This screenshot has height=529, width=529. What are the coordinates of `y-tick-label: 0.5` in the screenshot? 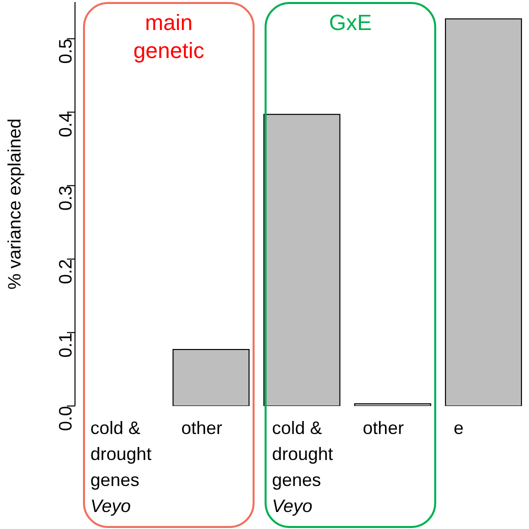 It's located at (65, 51).